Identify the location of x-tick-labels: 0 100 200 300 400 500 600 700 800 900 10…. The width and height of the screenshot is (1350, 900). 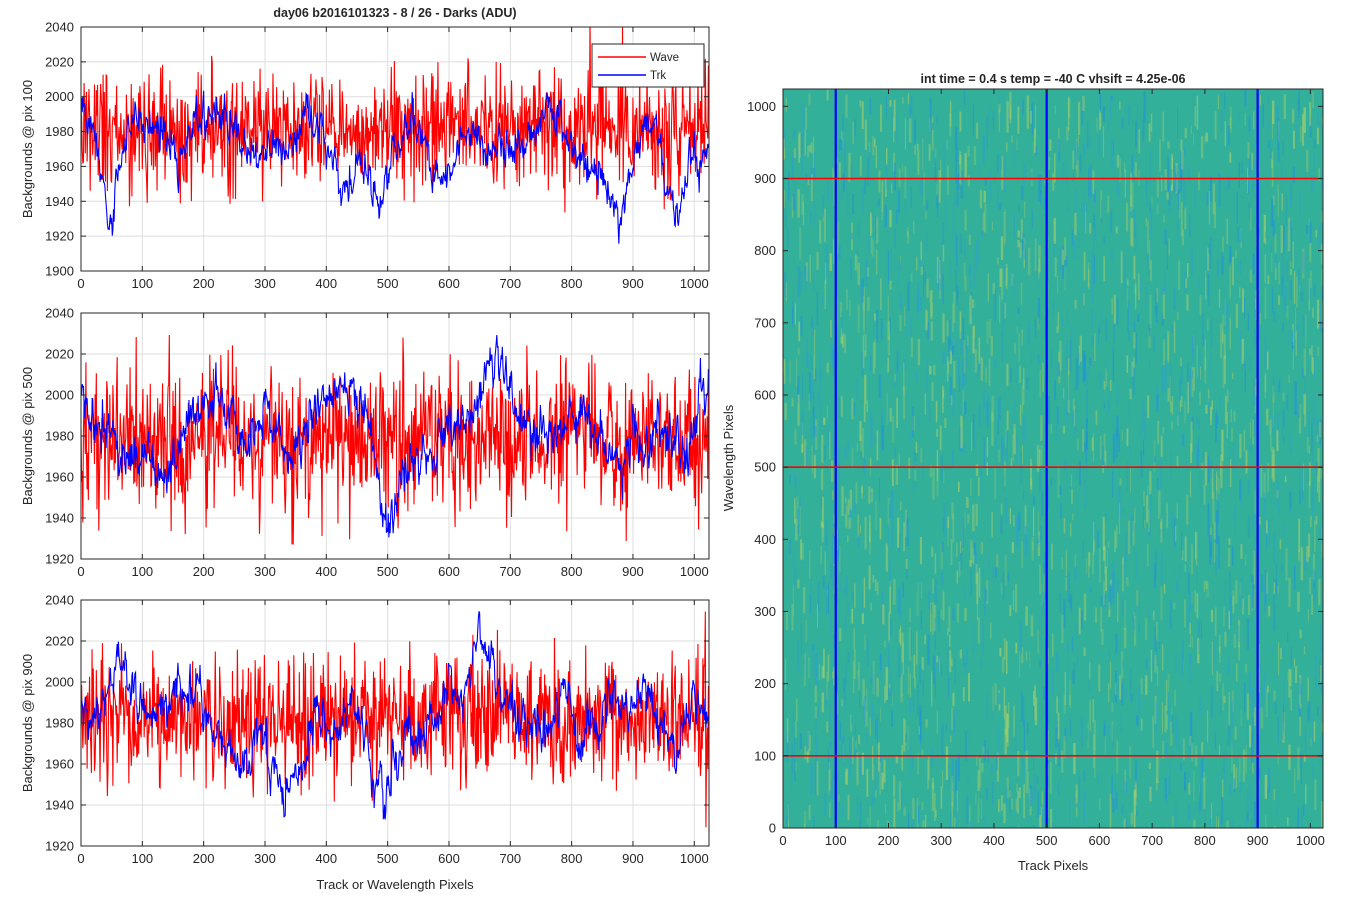
(392, 571).